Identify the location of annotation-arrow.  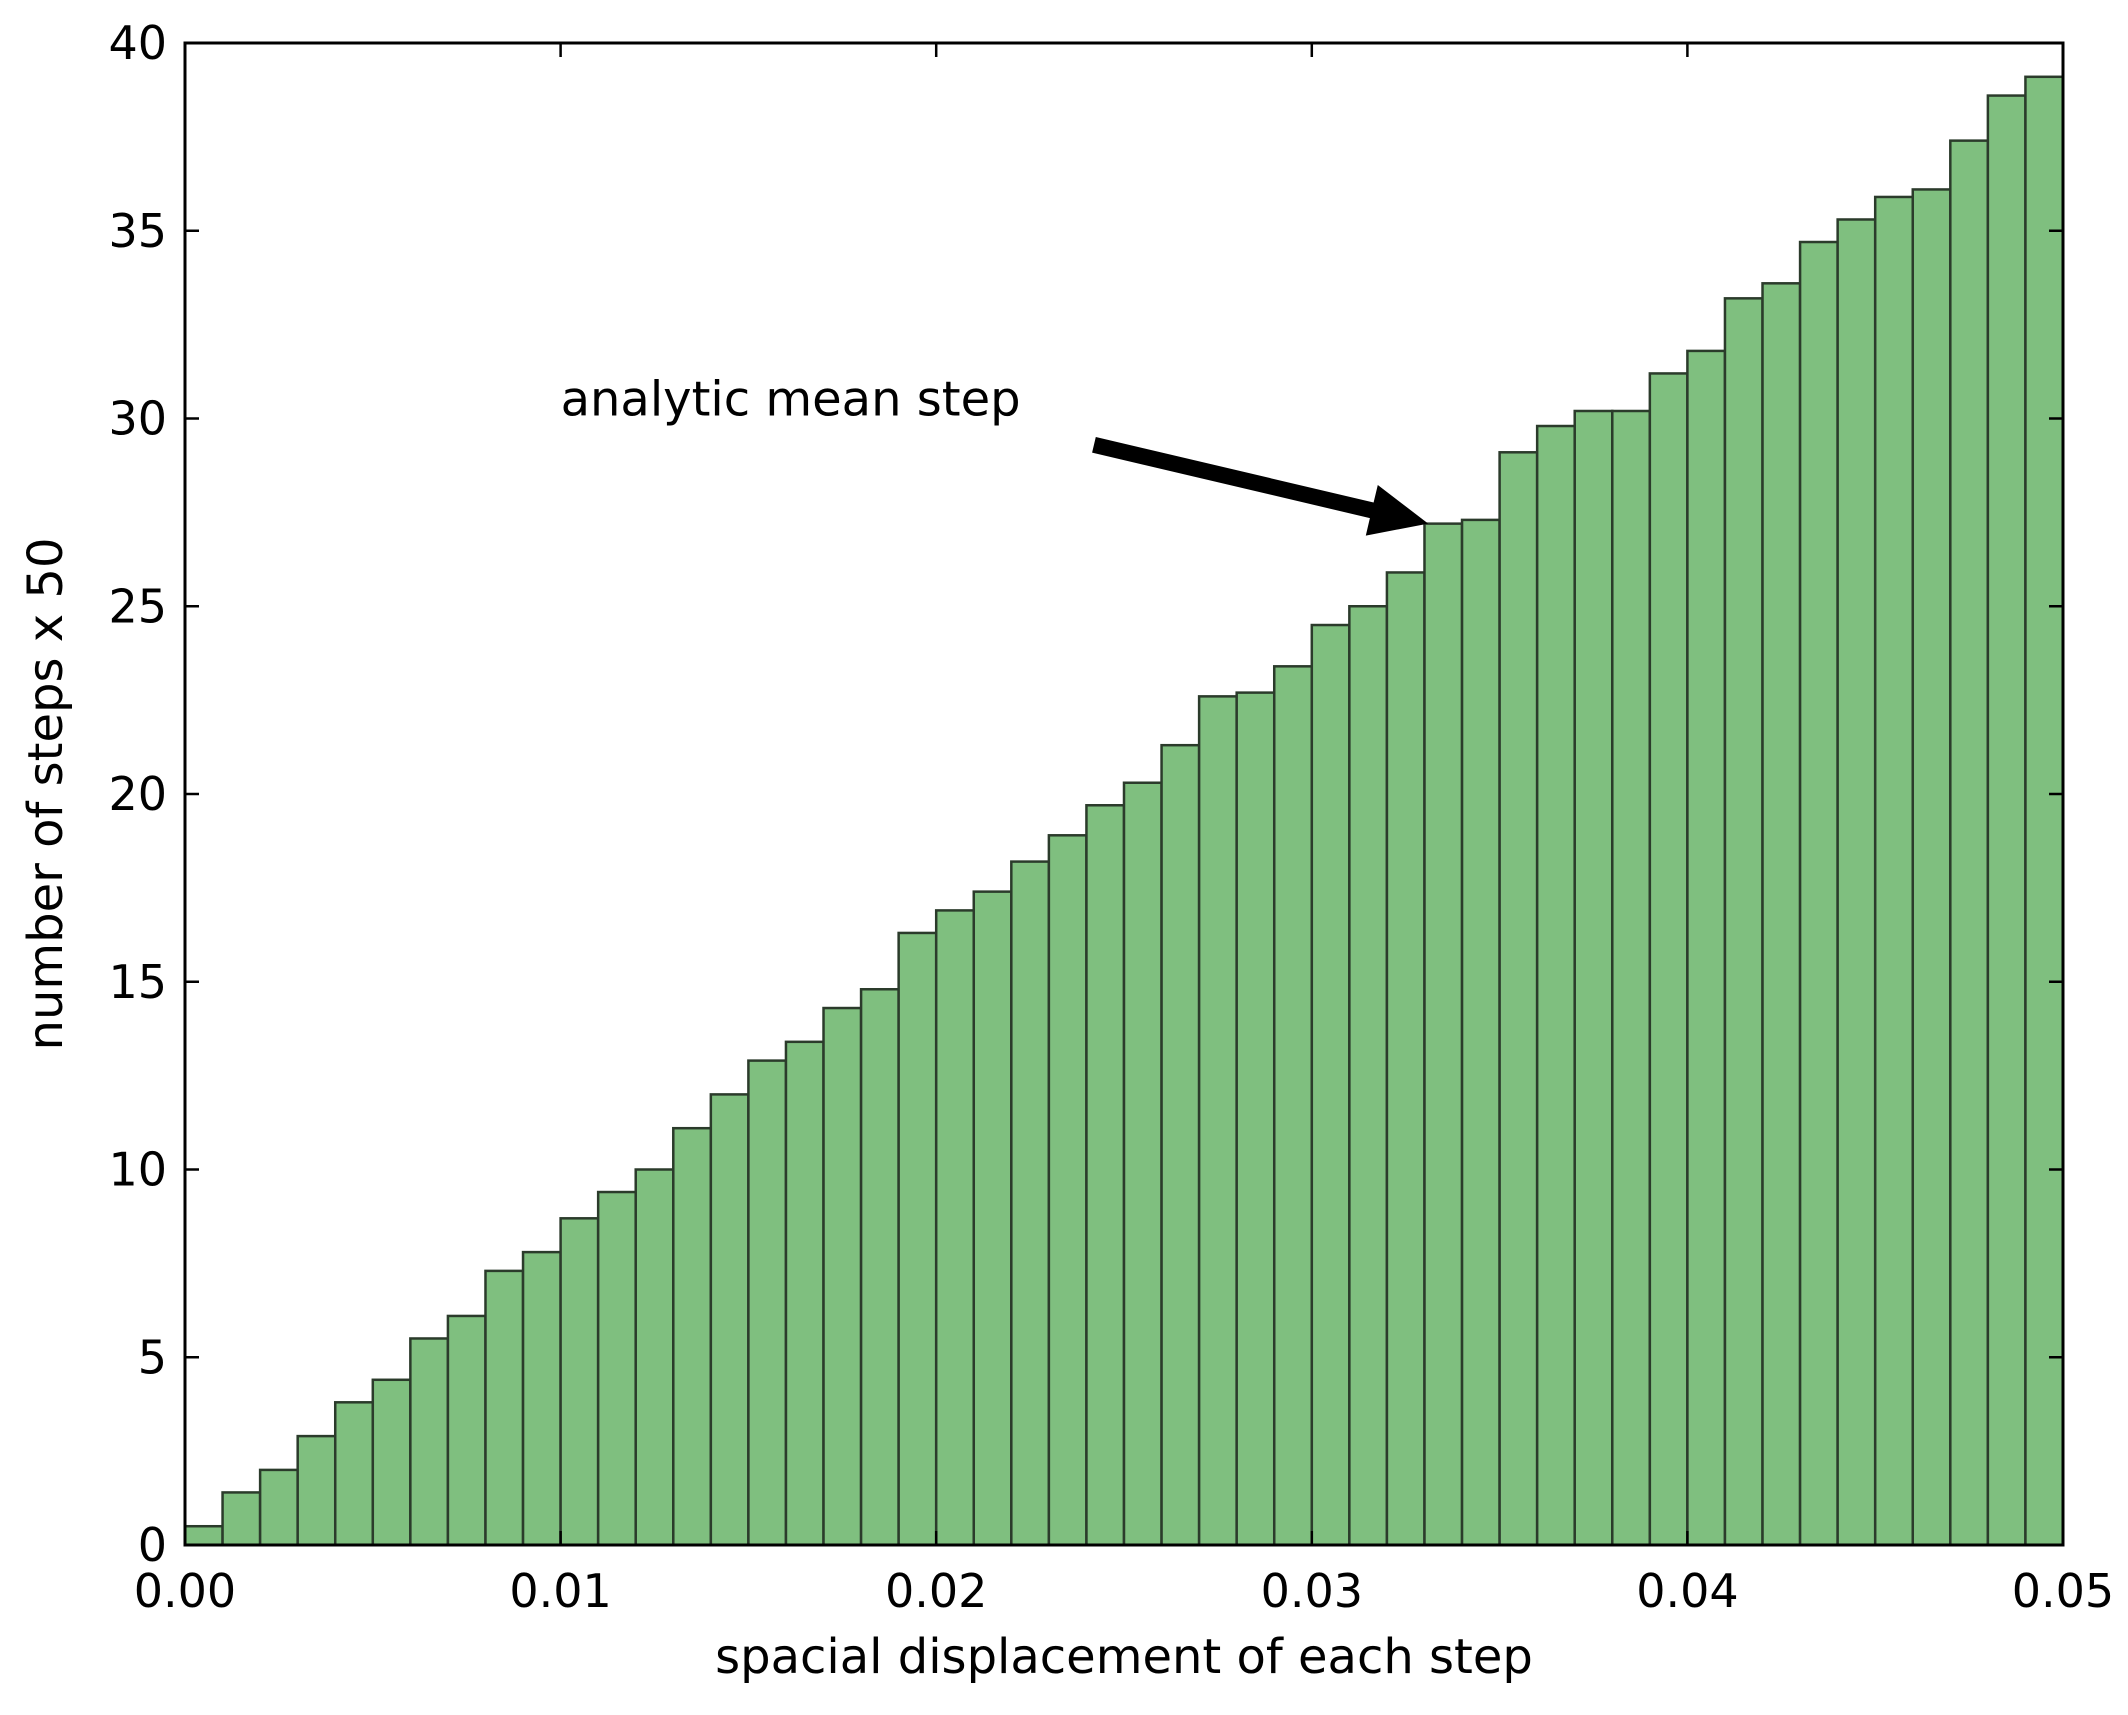
(1260, 486).